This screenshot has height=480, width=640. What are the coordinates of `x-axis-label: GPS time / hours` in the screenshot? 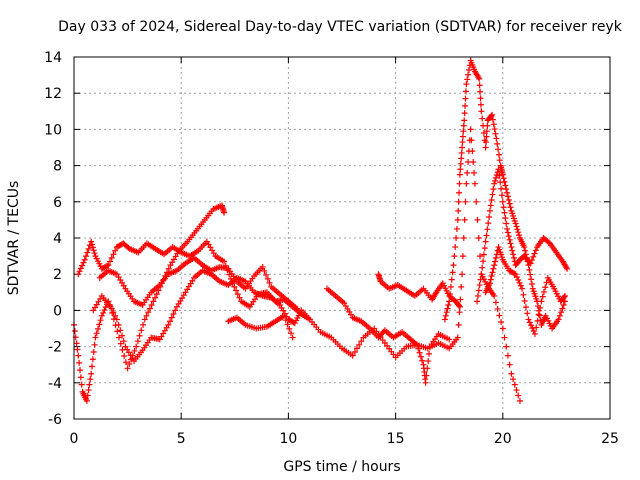 It's located at (341, 467).